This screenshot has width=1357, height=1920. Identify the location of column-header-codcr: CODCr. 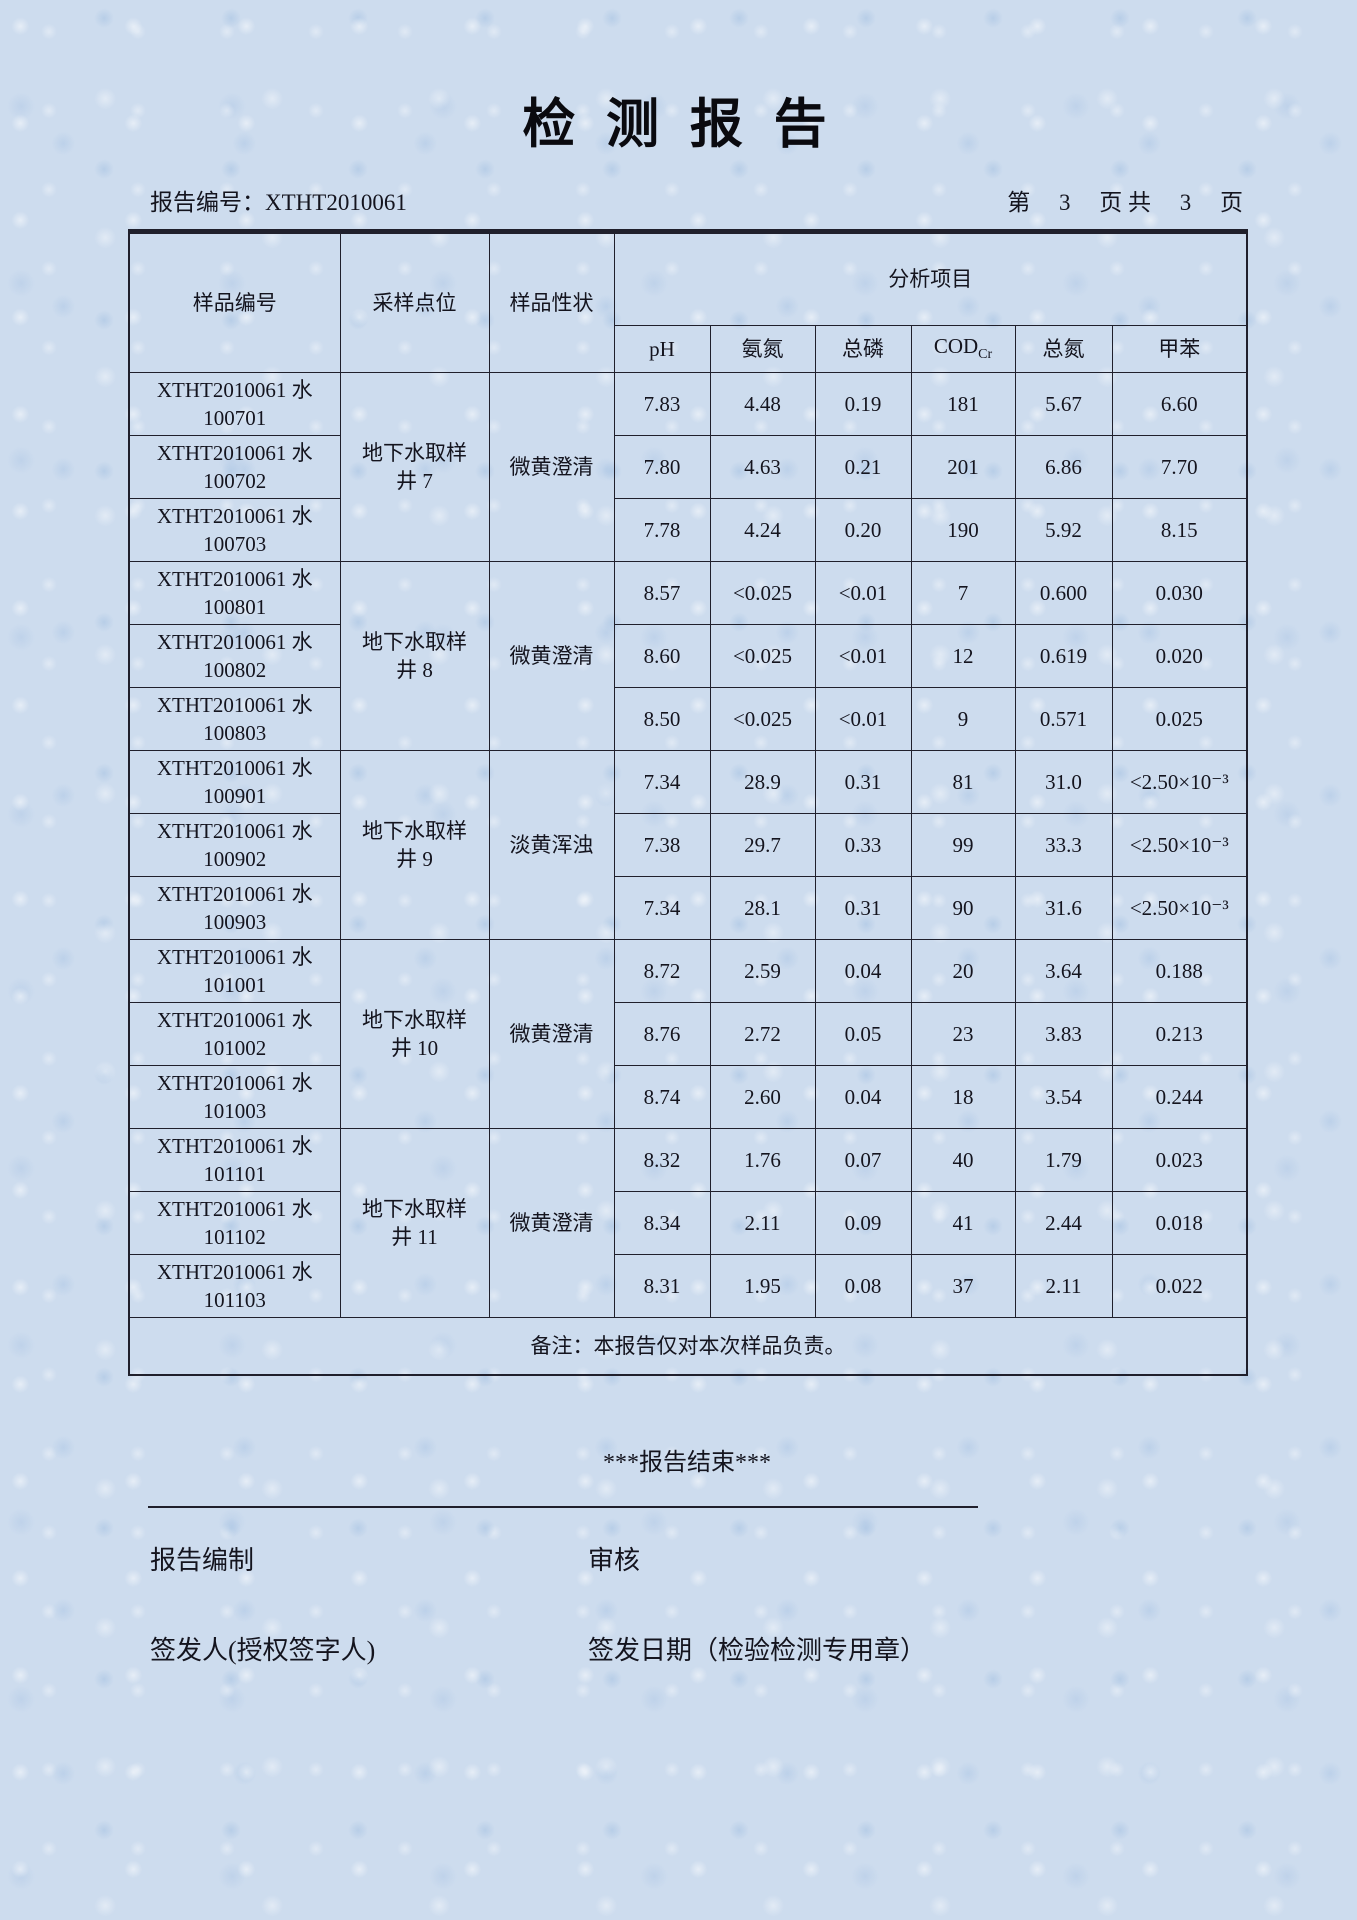
(963, 349).